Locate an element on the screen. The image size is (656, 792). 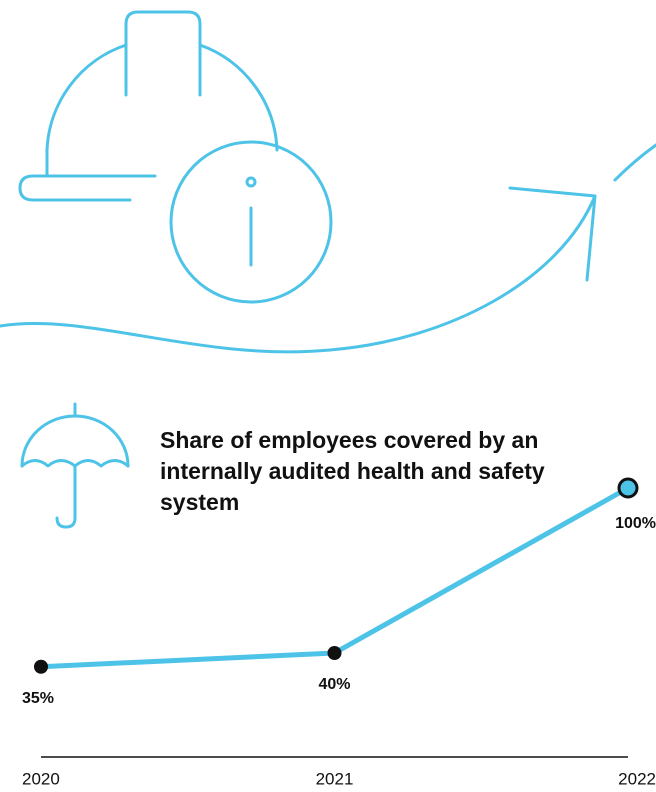
arrow-curve is located at coordinates (634, 162).